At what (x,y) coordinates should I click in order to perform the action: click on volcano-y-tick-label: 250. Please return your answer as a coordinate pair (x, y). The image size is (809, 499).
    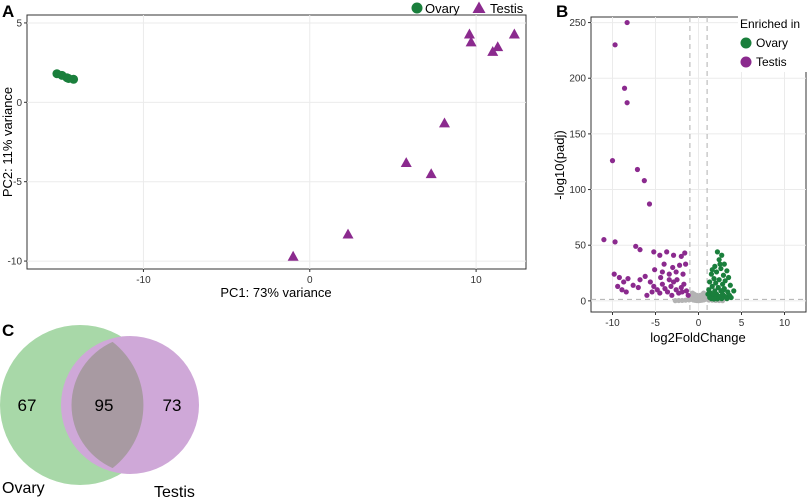
    Looking at the image, I should click on (577, 23).